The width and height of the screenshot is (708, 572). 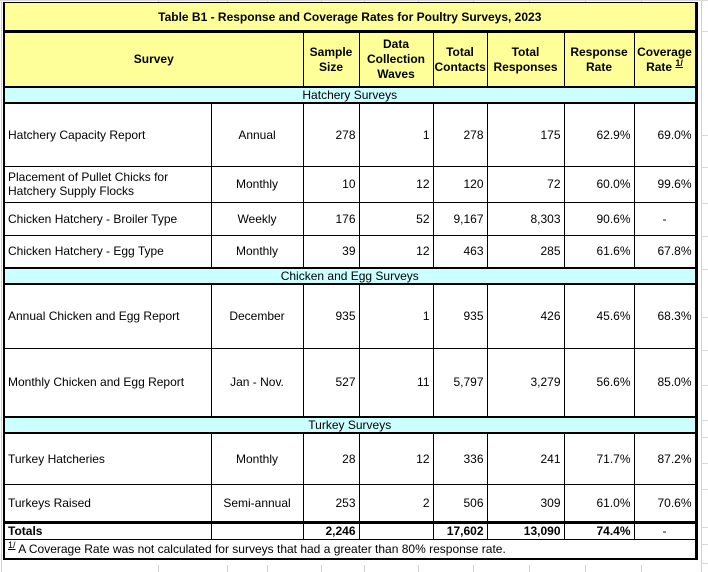 What do you see at coordinates (396, 503) in the screenshot?
I see `waves-cell: 2` at bounding box center [396, 503].